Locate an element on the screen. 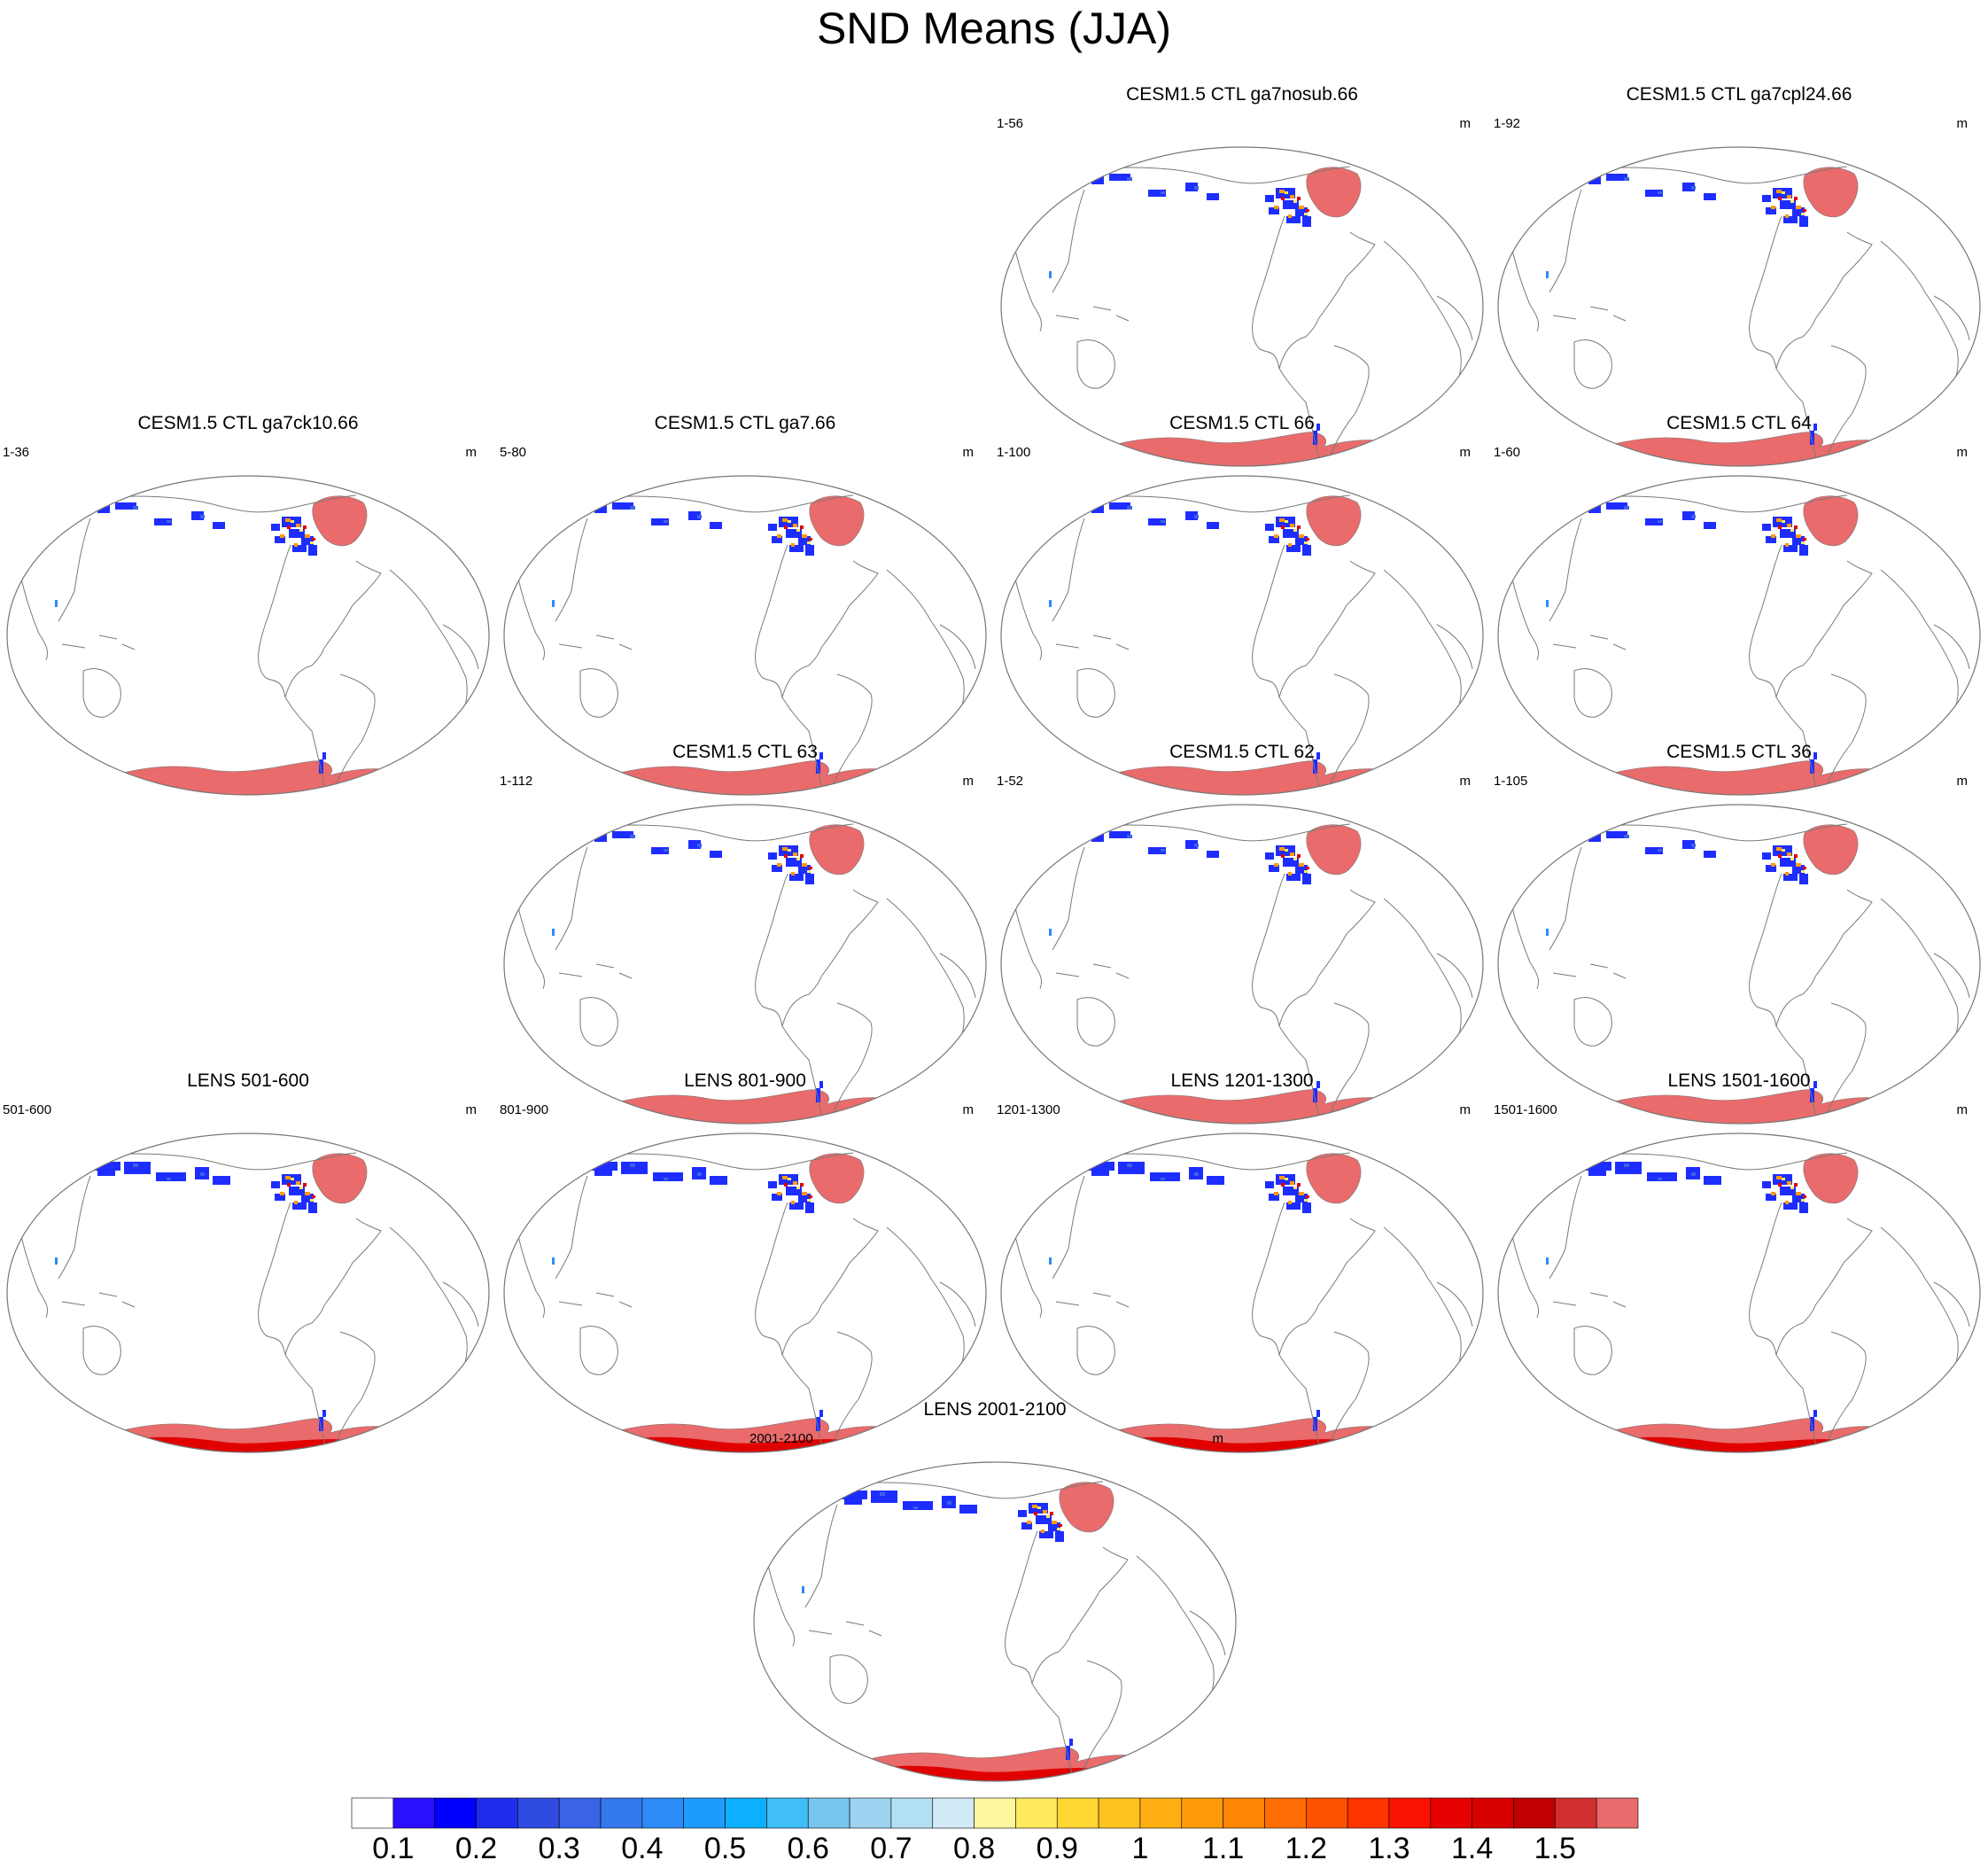 The image size is (1988, 1868). map-panel: CESM1.5 CTL ga7cpl24.66 1-92 m is located at coordinates (1739, 278).